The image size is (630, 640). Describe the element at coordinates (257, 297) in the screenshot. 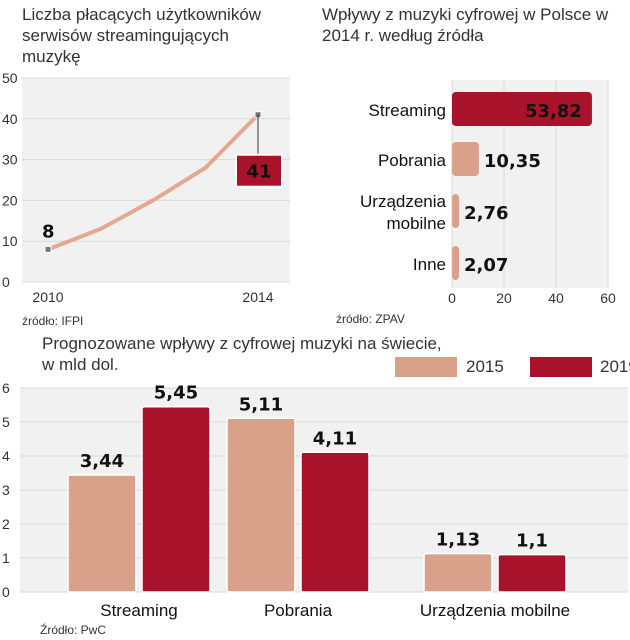

I see `chart1-x-tick: 2014` at that location.